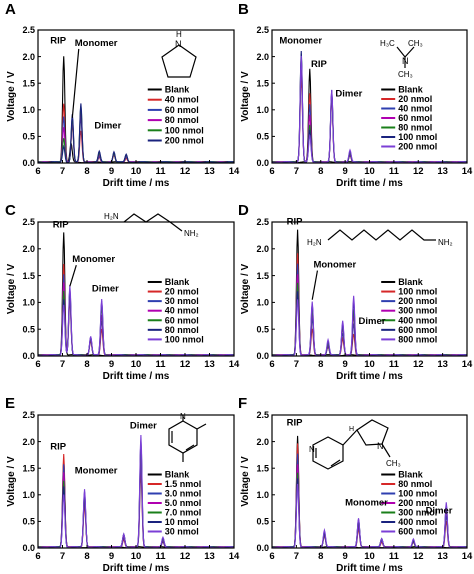  What do you see at coordinates (417, 522) in the screenshot?
I see `legend-label: 400 nmol` at bounding box center [417, 522].